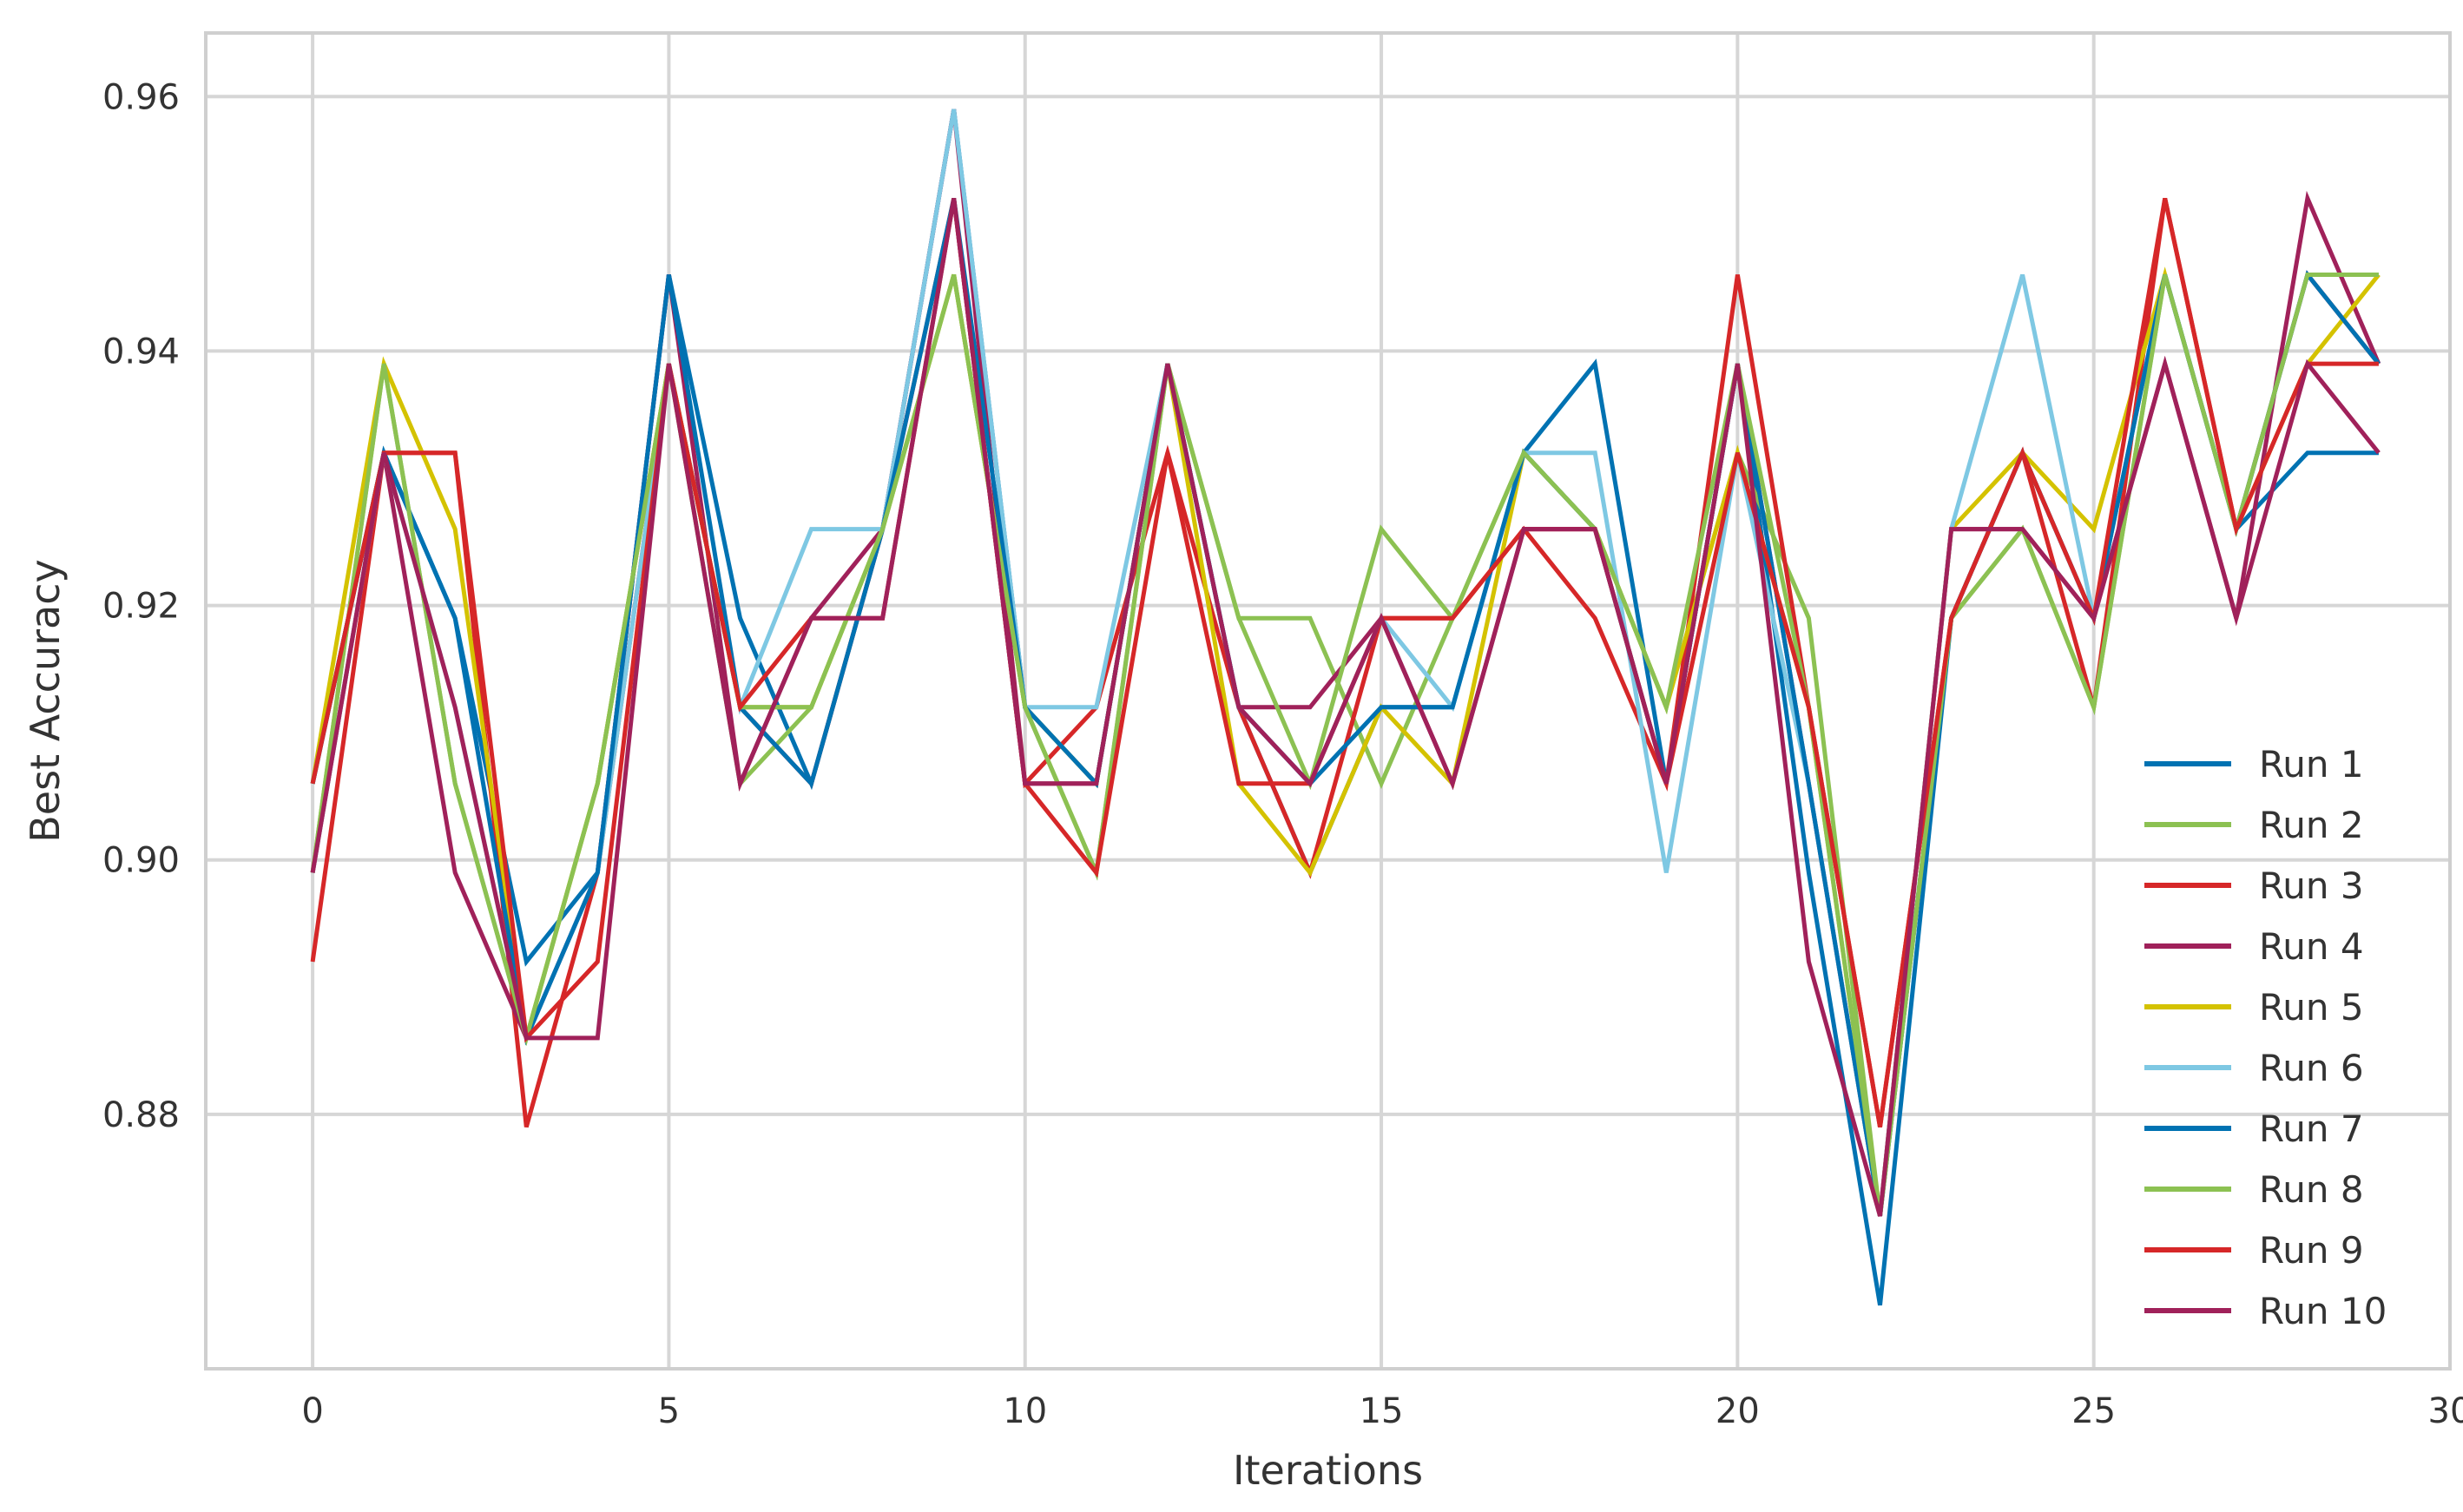  What do you see at coordinates (2094, 1411) in the screenshot?
I see `x-tick-label: 25` at bounding box center [2094, 1411].